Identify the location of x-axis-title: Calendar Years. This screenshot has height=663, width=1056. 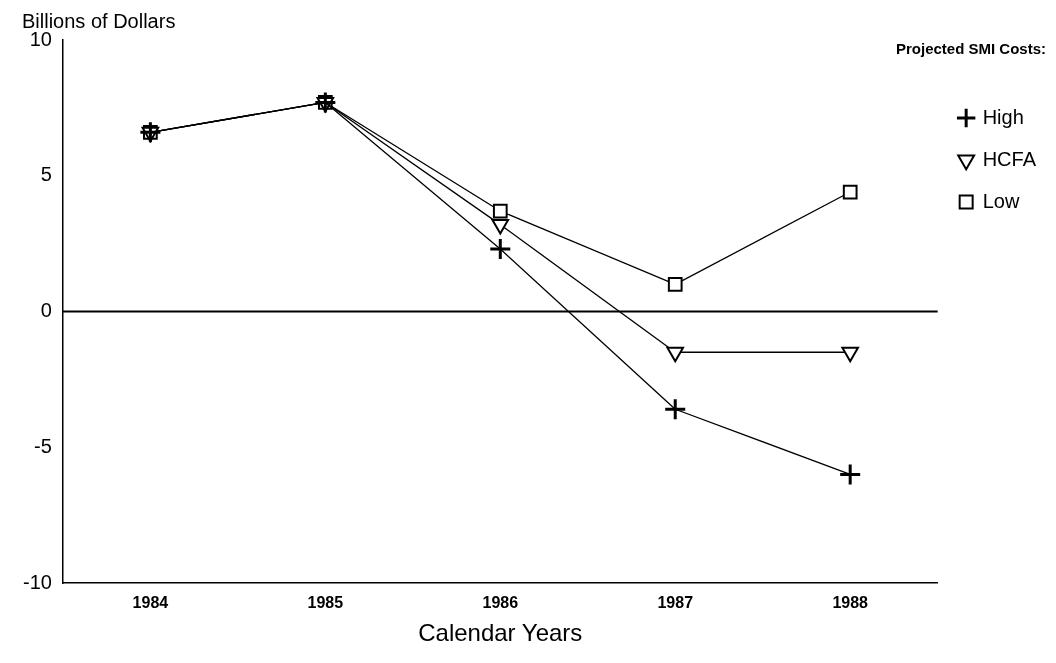
(500, 633).